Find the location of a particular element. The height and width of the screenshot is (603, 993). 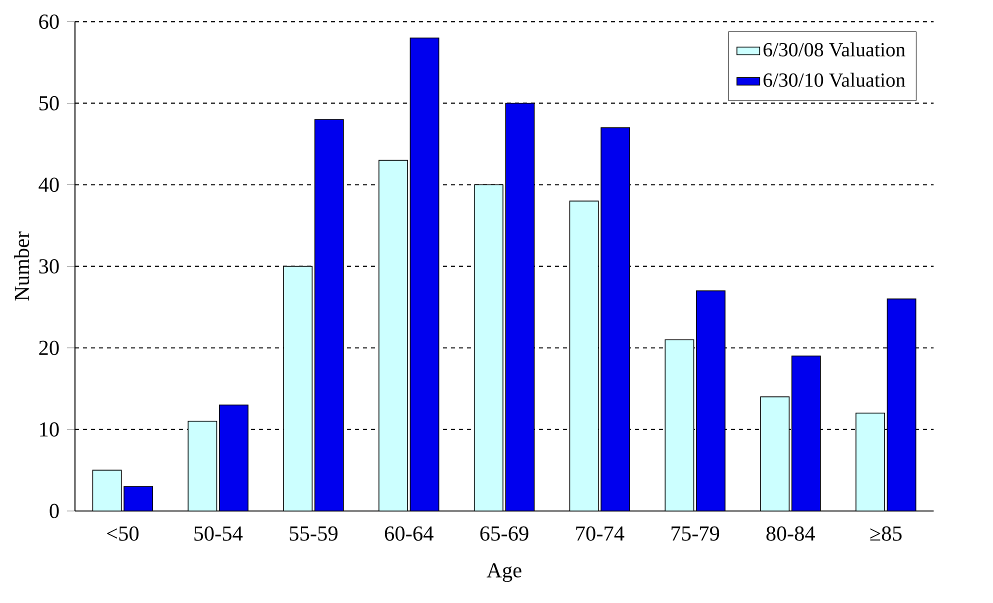

y-tick-label: 30 is located at coordinates (49, 266).